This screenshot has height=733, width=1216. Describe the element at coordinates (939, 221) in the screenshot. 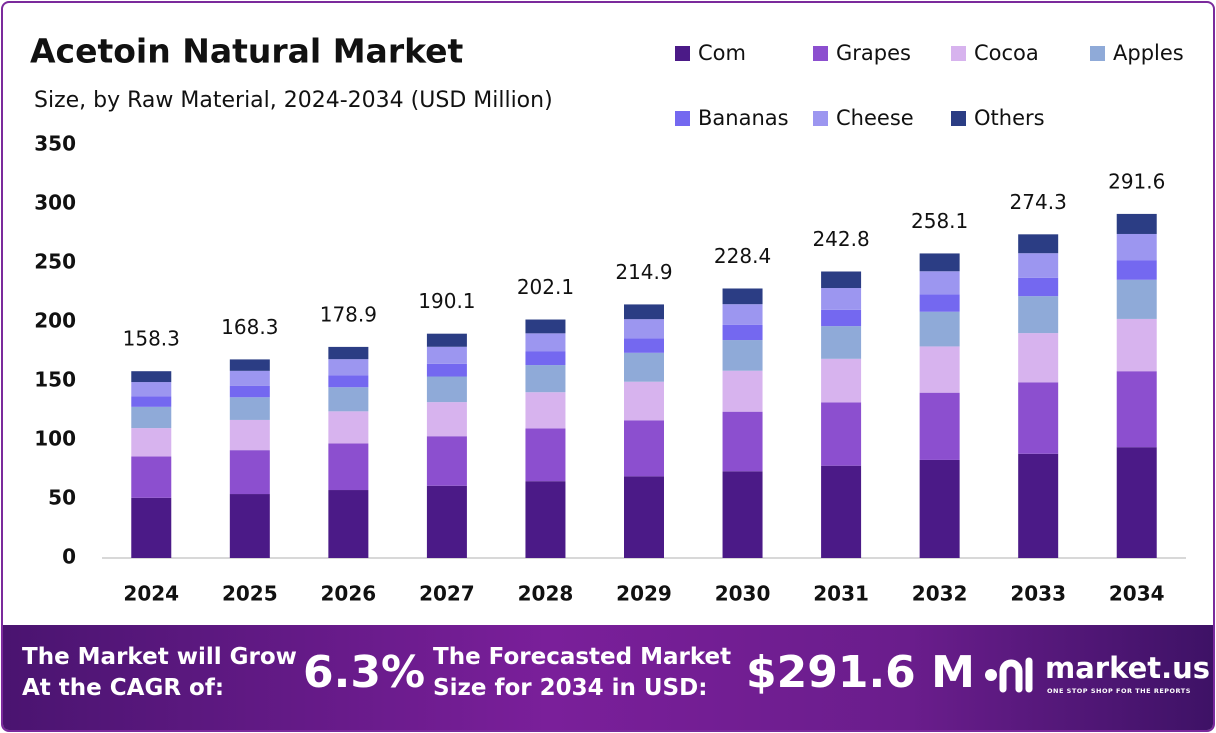

I see `total-label: 258.1` at that location.